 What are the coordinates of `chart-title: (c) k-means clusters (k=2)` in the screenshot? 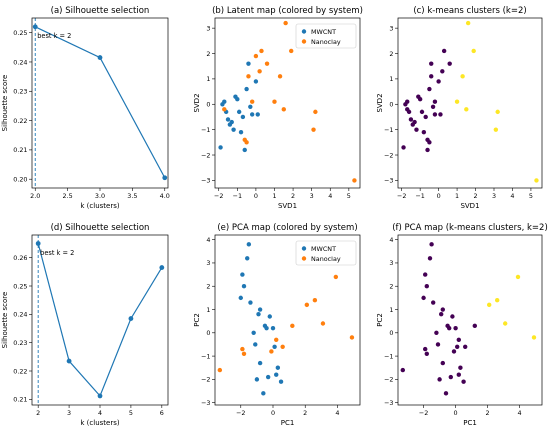 It's located at (469, 11).